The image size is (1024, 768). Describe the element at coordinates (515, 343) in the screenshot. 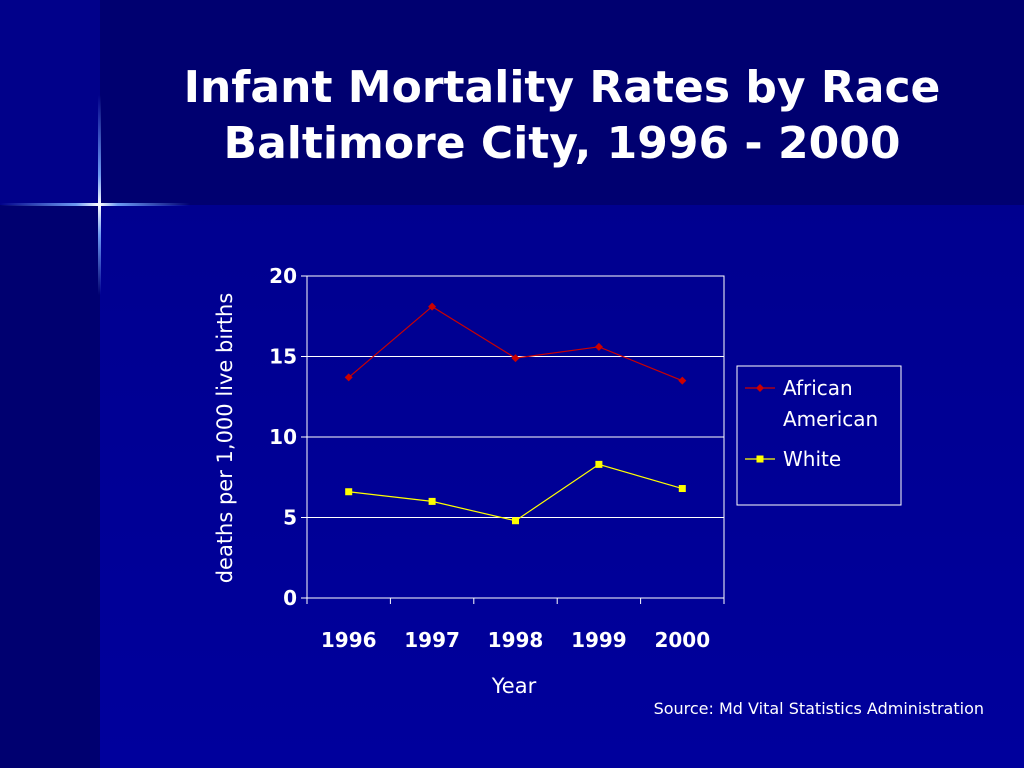

I see `series-line-african-american` at that location.